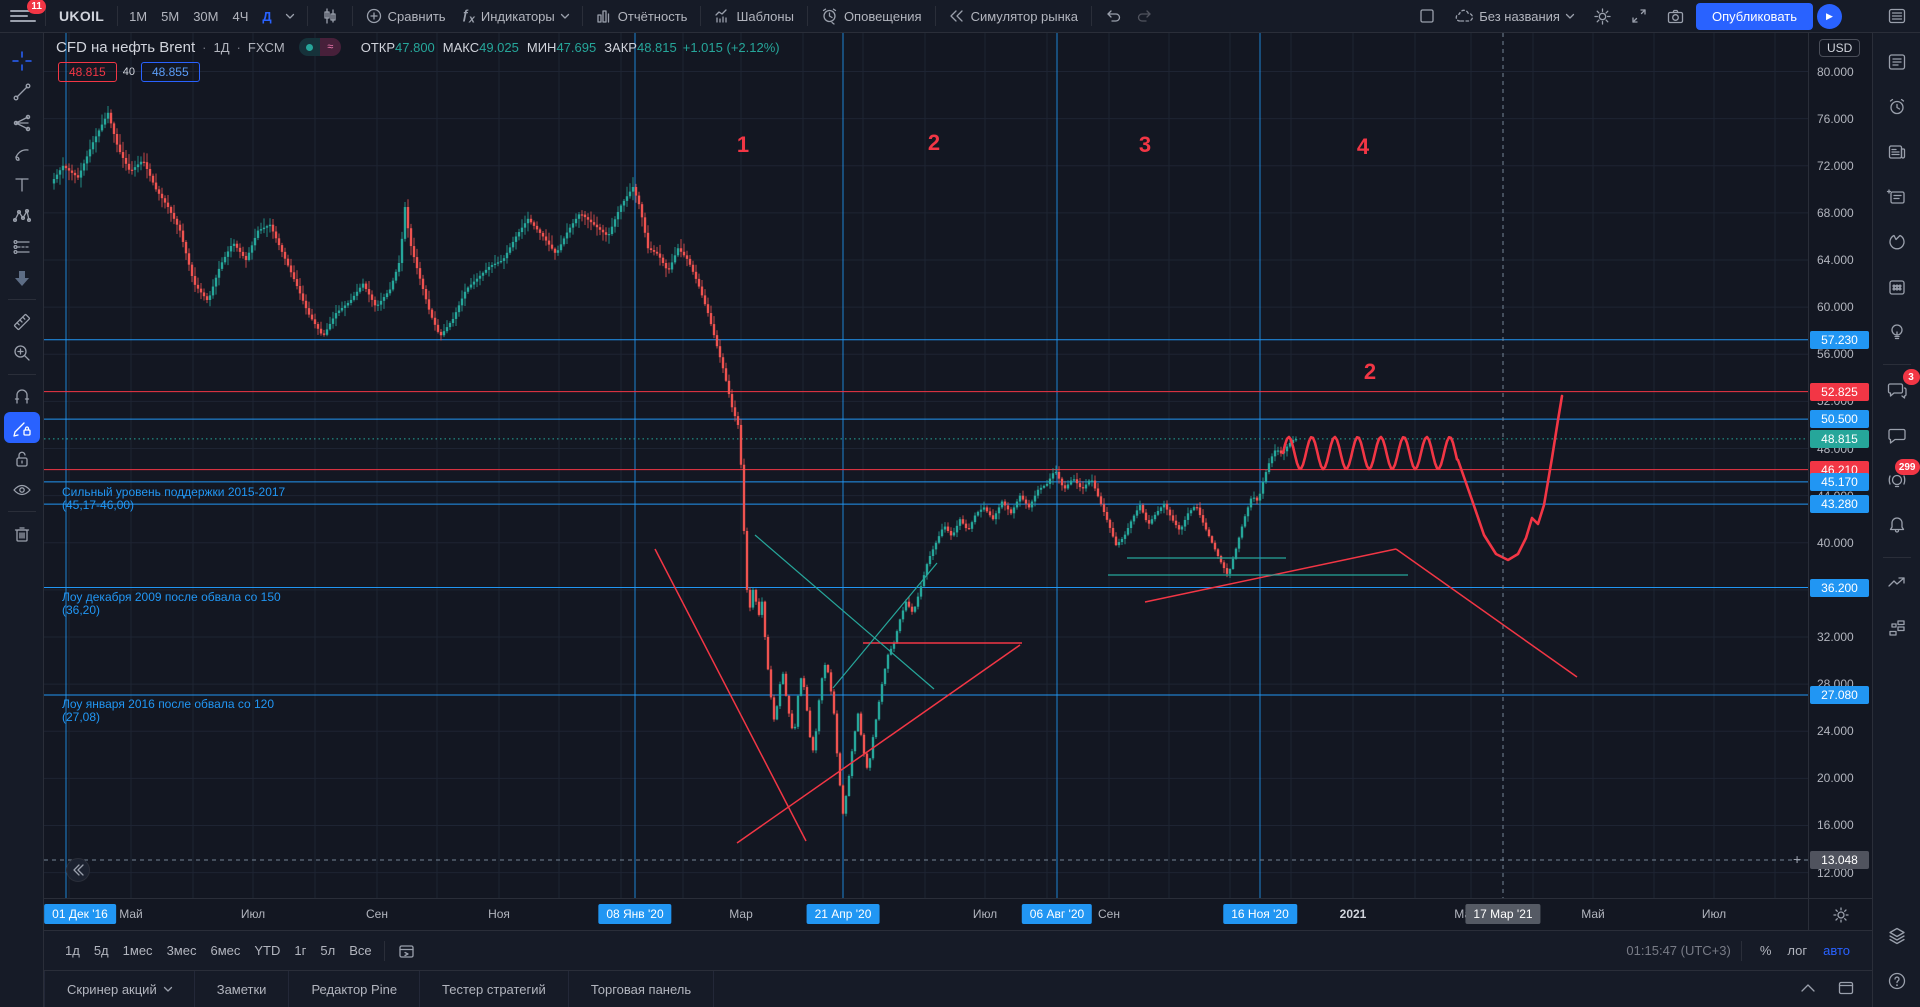 The height and width of the screenshot is (1007, 1920). I want to click on play-button: ▶, so click(1829, 16).